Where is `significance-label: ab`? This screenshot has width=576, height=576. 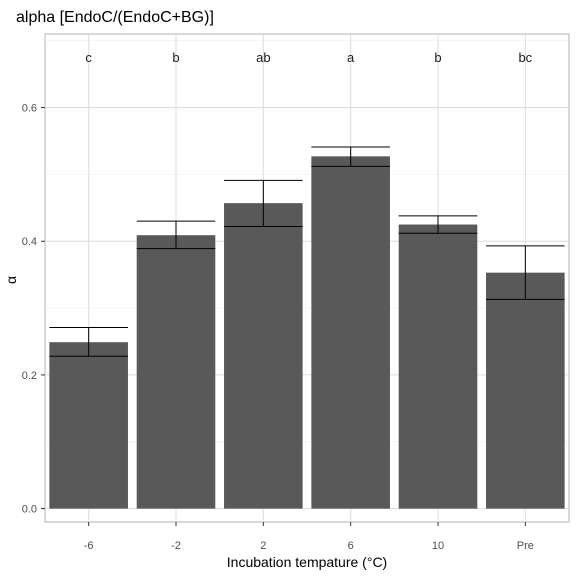
significance-label: ab is located at coordinates (263, 57).